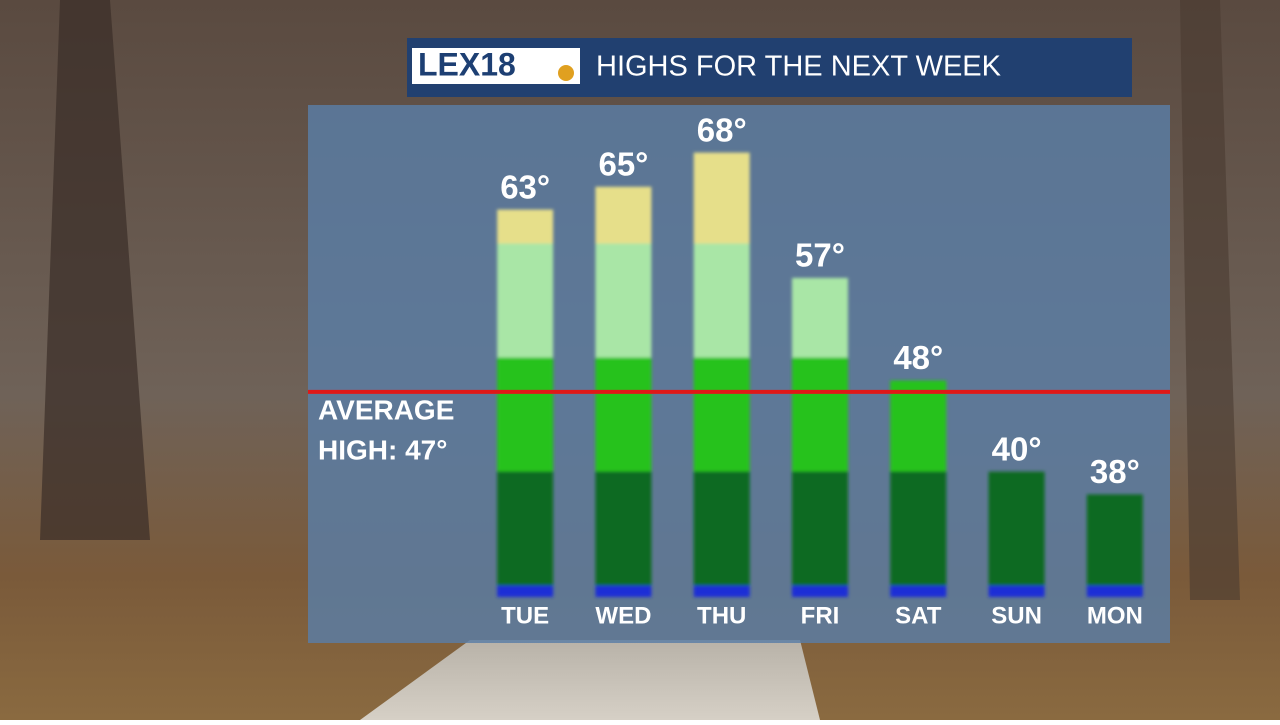 The width and height of the screenshot is (1280, 725). Describe the element at coordinates (467, 64) in the screenshot. I see `logo: LEX18` at that location.